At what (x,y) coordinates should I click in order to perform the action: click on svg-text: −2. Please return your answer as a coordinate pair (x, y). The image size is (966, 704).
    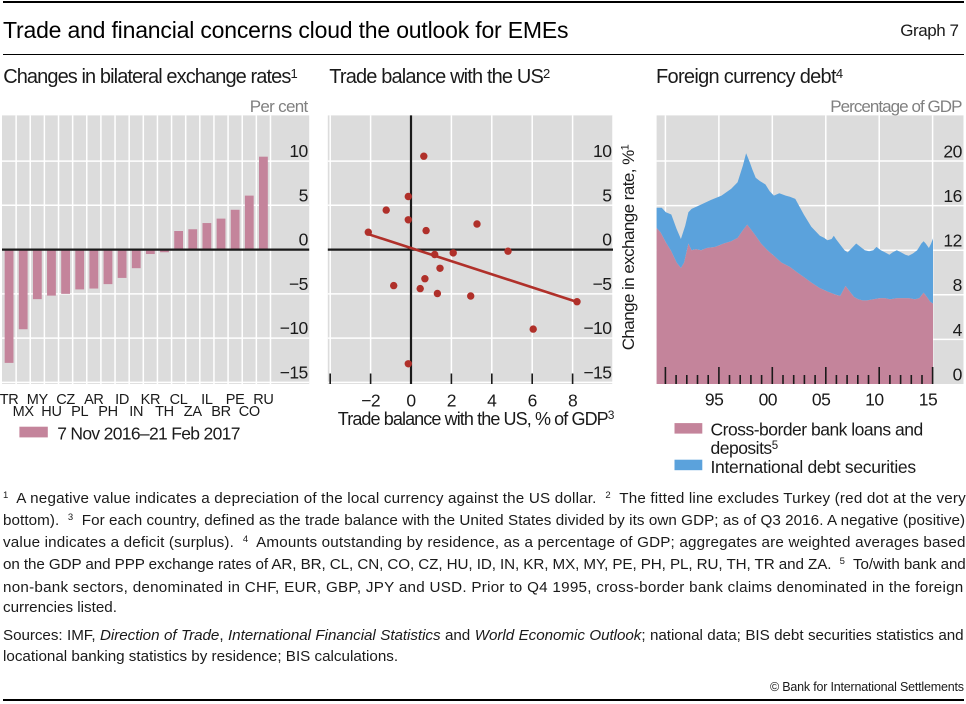
    Looking at the image, I should click on (370, 401).